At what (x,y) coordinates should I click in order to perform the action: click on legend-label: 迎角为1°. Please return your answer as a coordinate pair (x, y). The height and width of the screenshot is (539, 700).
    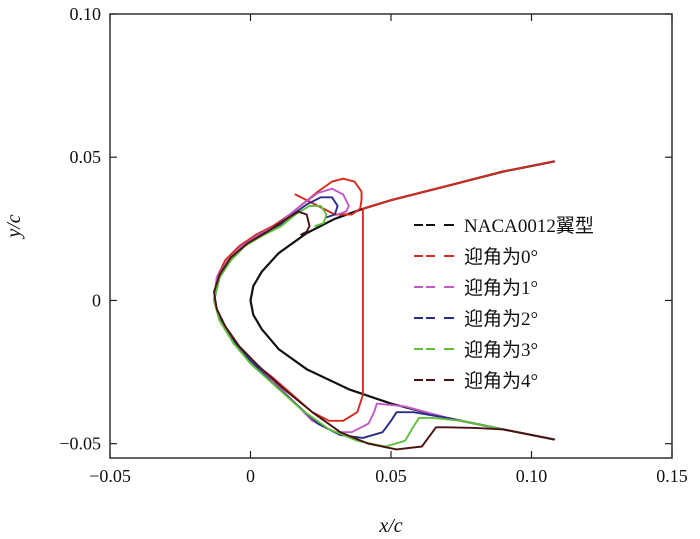
    Looking at the image, I should click on (501, 288).